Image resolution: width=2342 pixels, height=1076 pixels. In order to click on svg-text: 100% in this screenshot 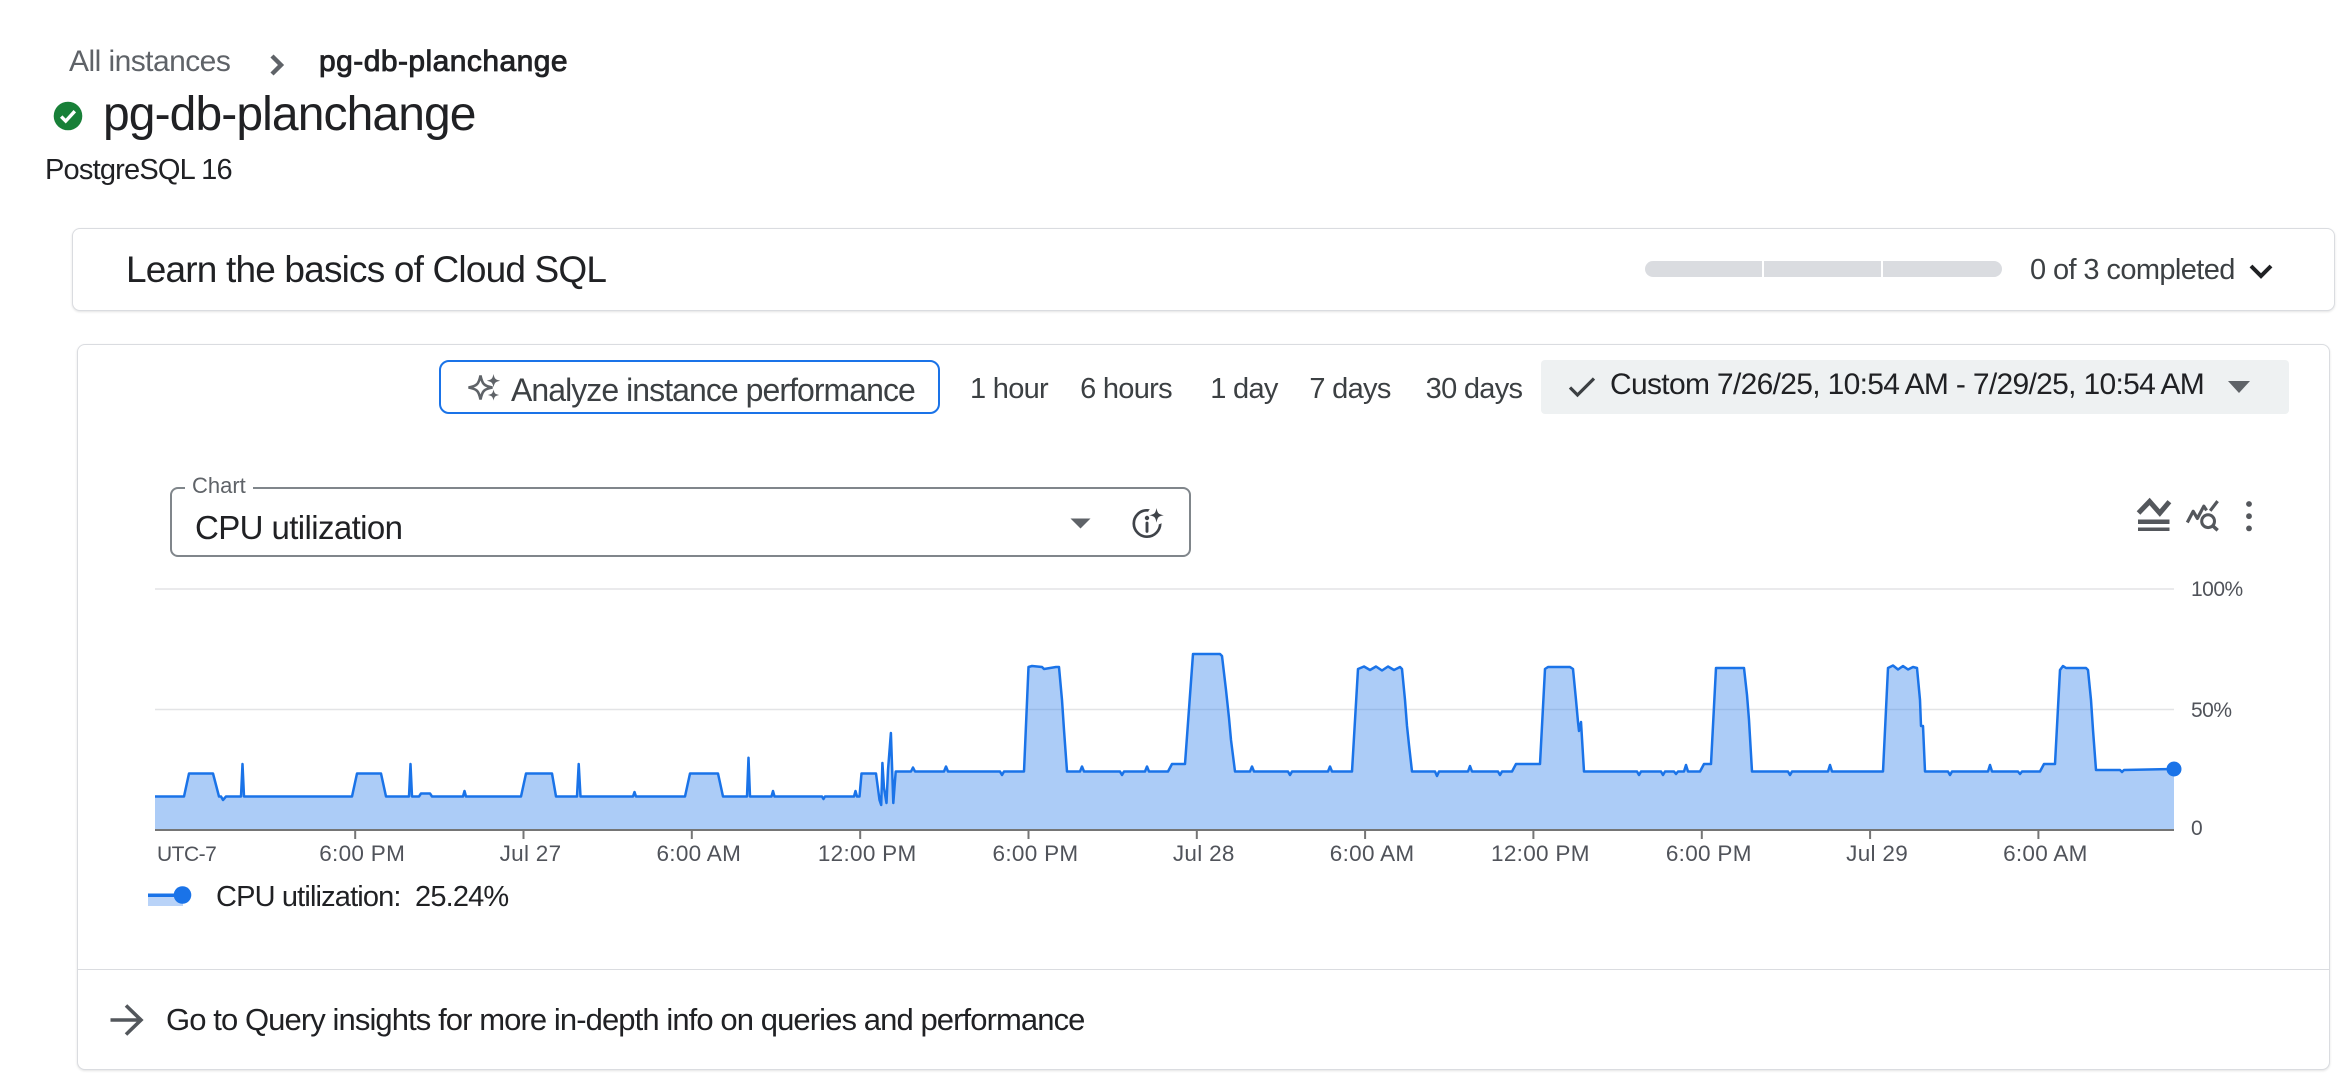, I will do `click(2217, 589)`.